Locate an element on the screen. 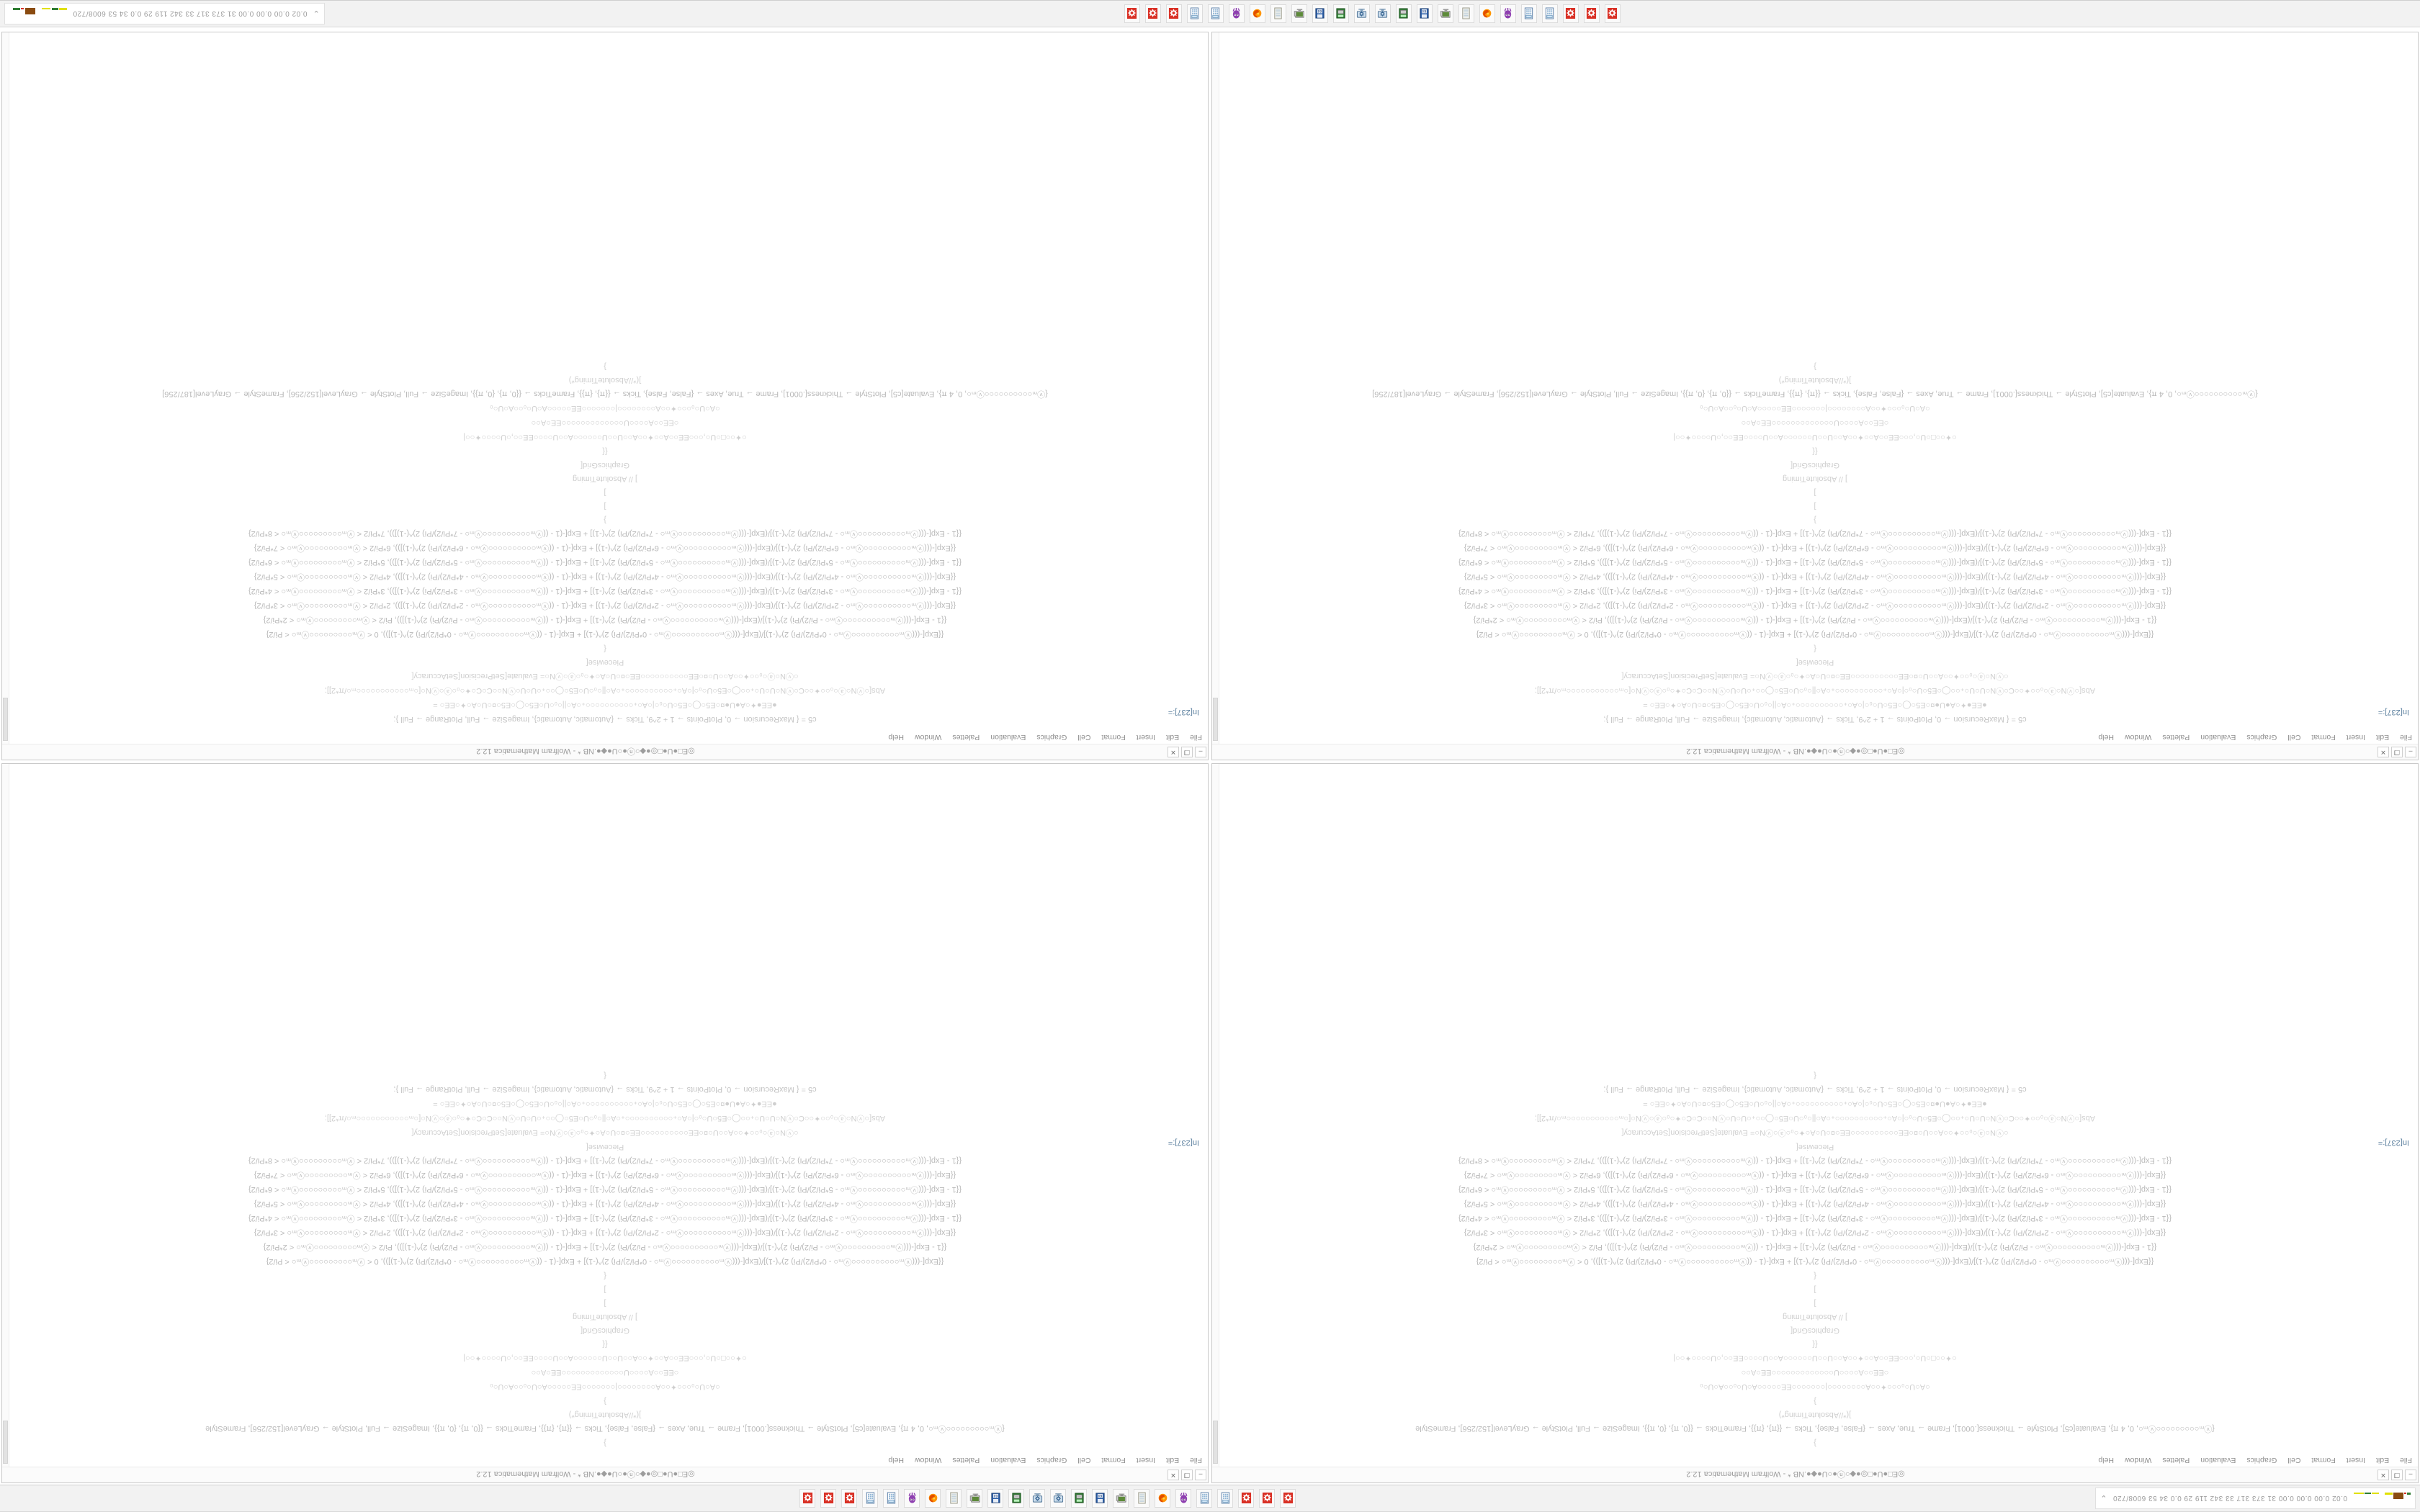 The image size is (2420, 1512). menu-item-graphics: Graphics is located at coordinates (1051, 737).